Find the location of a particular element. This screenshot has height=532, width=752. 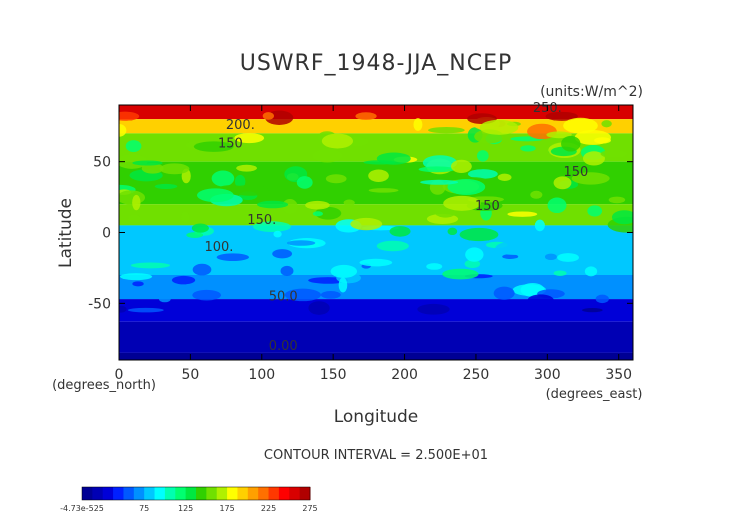

contour-label: 100. is located at coordinates (218, 247).